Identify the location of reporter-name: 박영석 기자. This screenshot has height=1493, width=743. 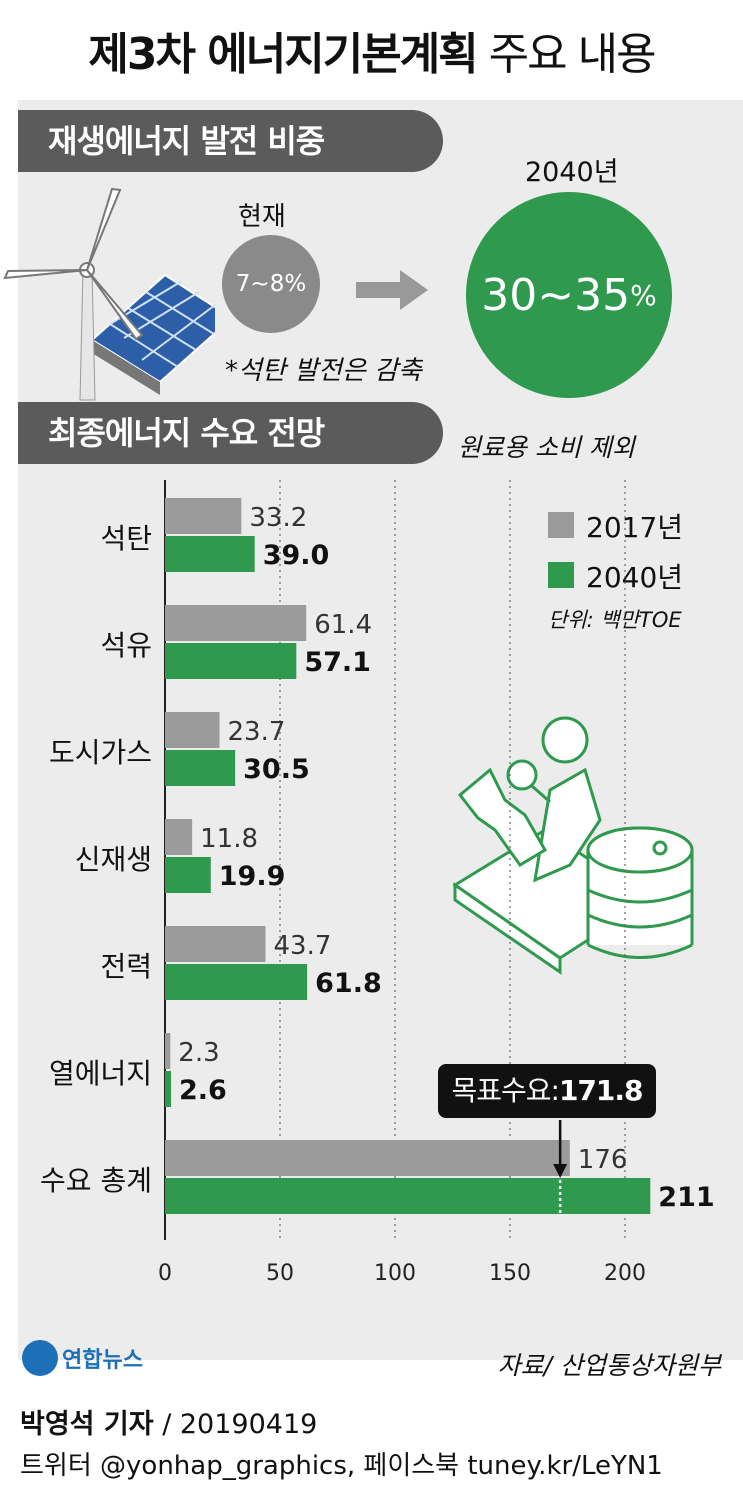
(87, 1424).